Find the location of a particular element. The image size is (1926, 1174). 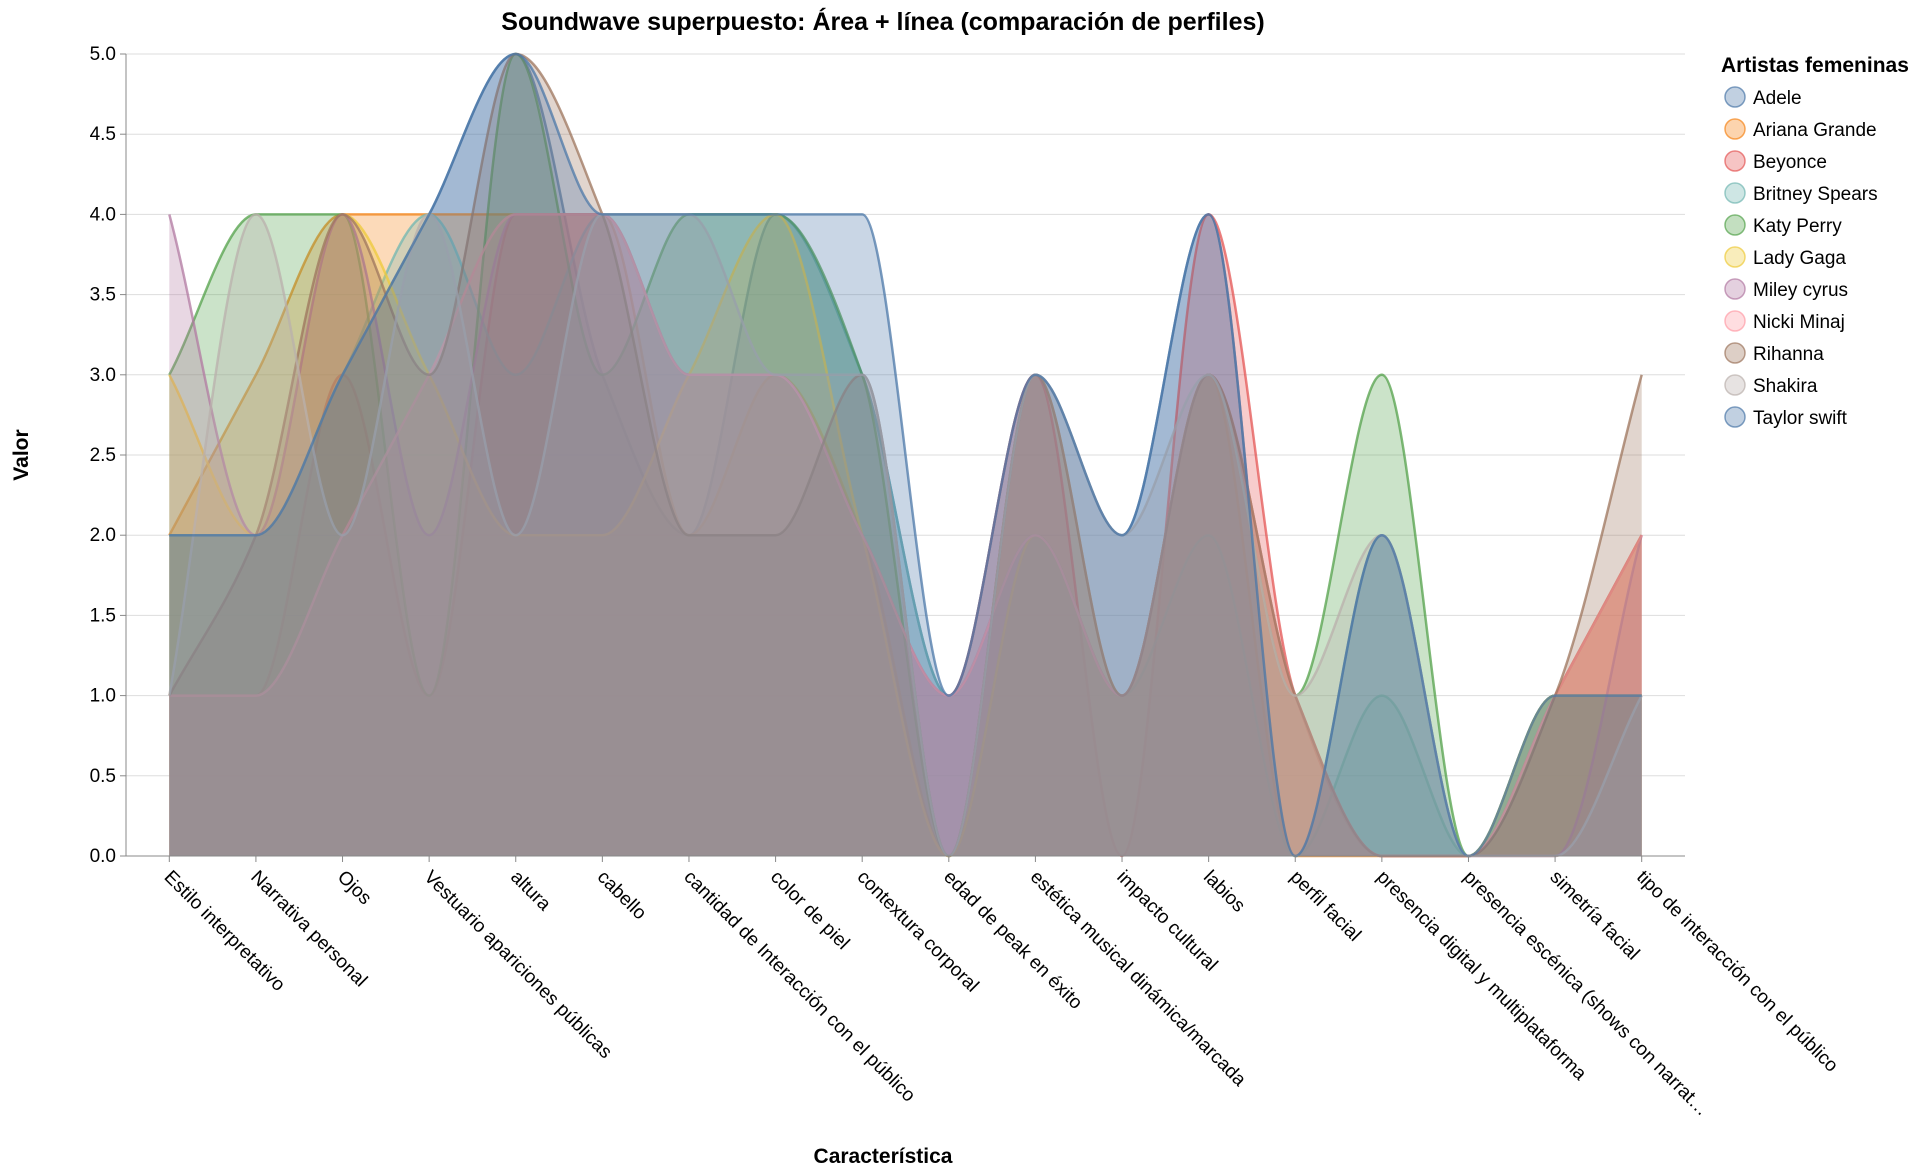

y-tick-label: 4.0 is located at coordinates (103, 214).